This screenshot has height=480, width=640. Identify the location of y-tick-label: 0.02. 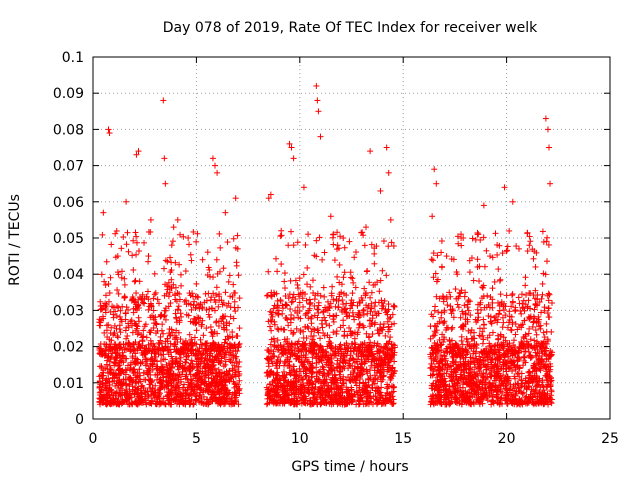
(68, 348).